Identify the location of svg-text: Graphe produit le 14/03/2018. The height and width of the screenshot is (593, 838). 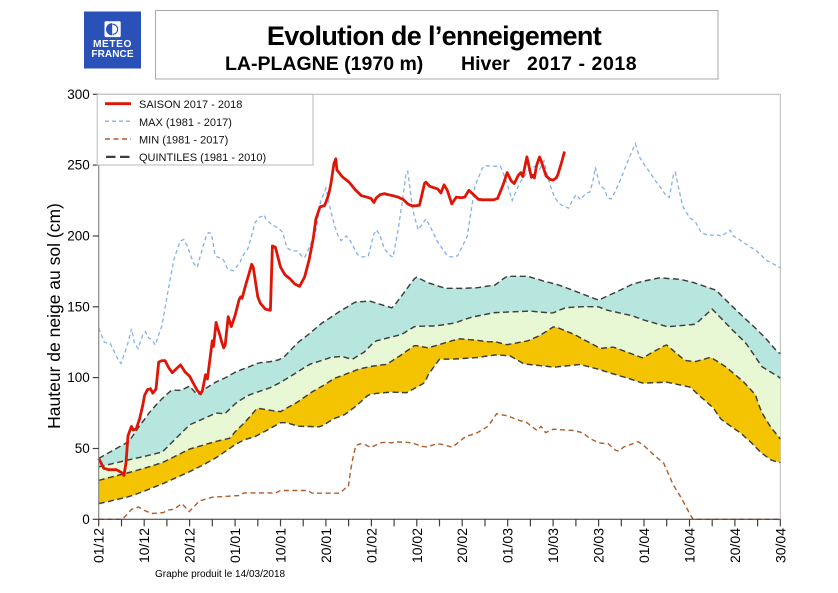
(220, 574).